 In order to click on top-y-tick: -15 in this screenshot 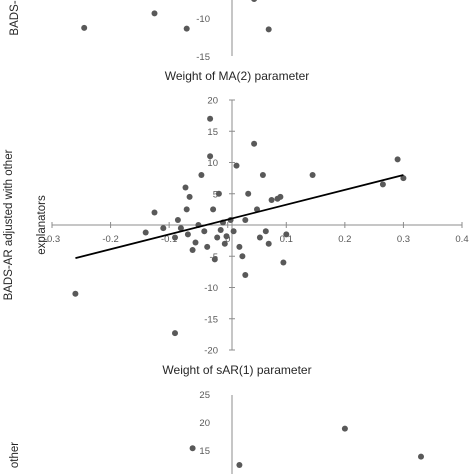, I will do `click(203, 57)`.